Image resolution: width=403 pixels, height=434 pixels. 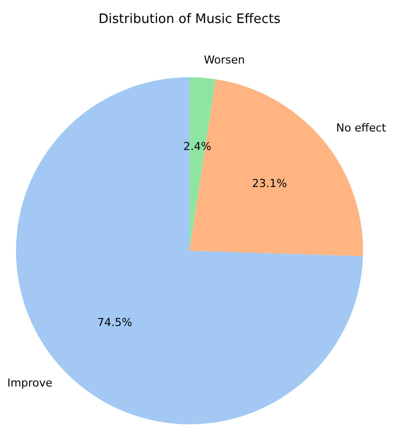 What do you see at coordinates (361, 128) in the screenshot?
I see `slice-label: No effect` at bounding box center [361, 128].